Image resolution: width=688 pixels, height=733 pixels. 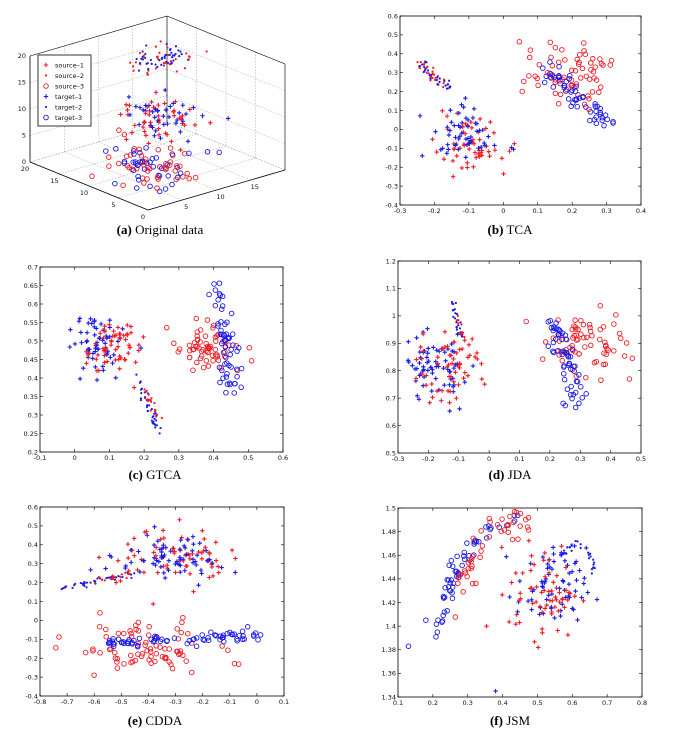 What do you see at coordinates (36, 621) in the screenshot?
I see `y-tick-label: 0` at bounding box center [36, 621].